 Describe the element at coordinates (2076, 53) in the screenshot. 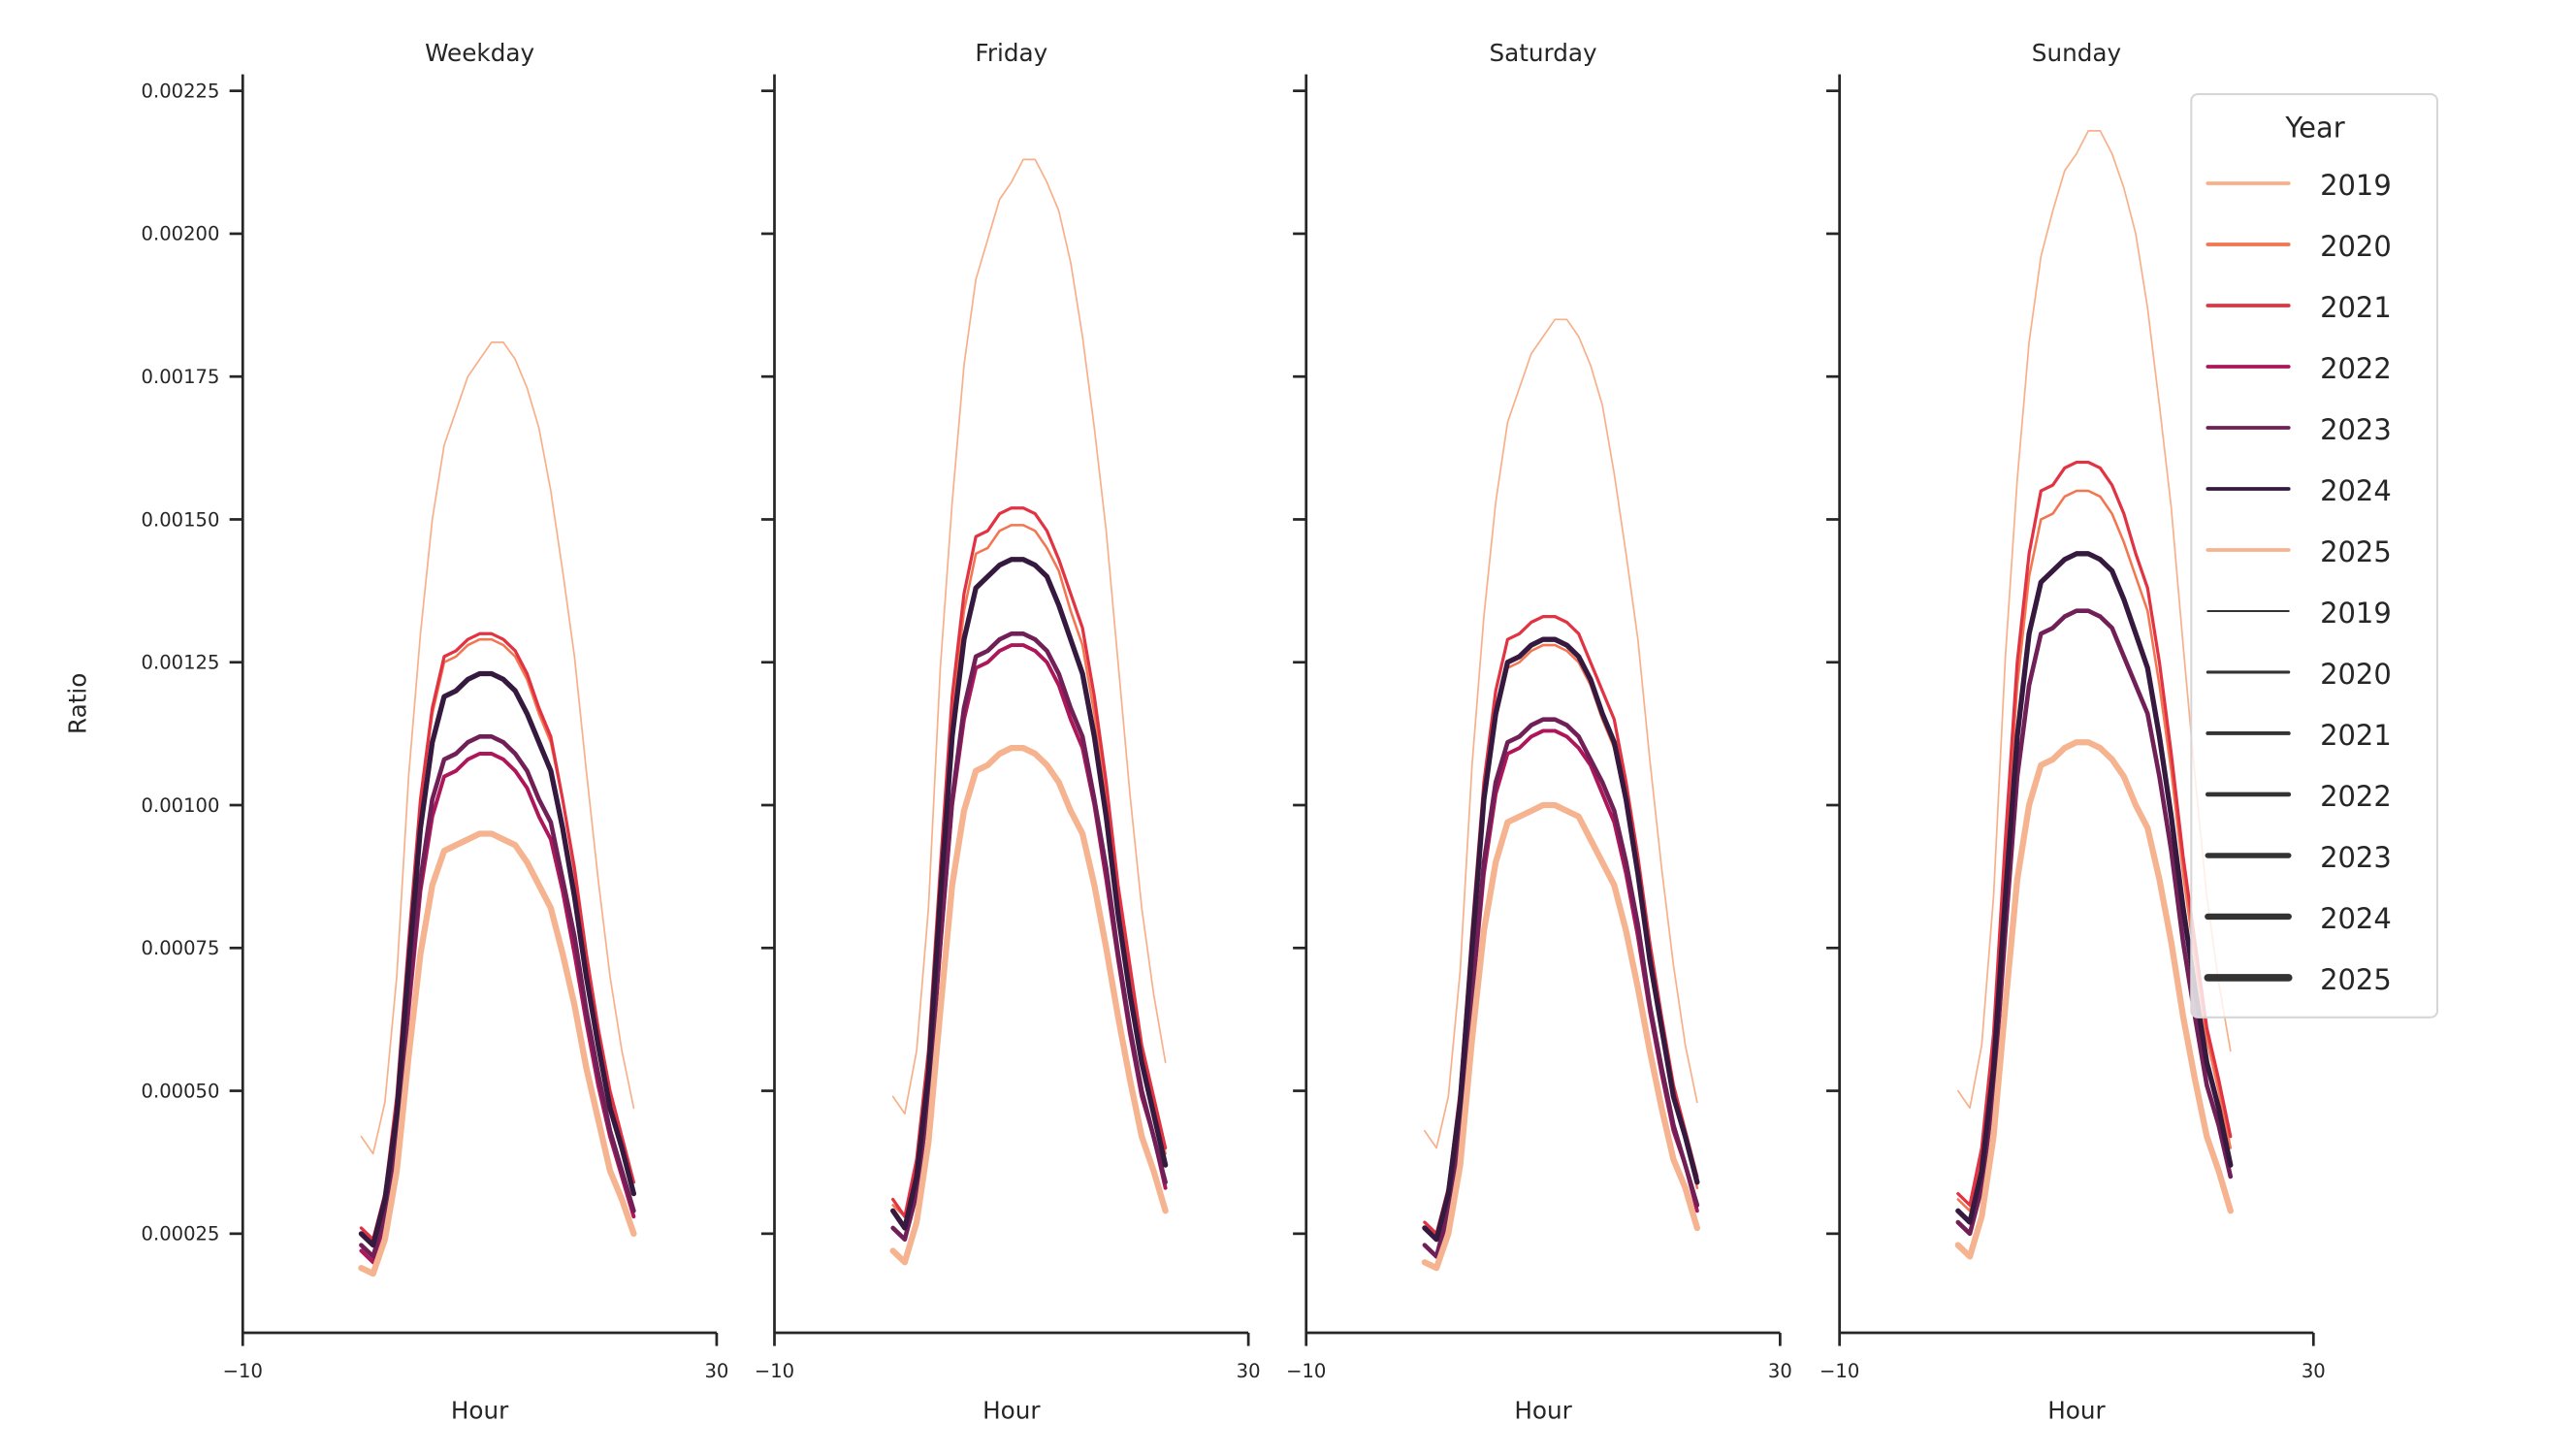

I see `facet-title: Sunday` at that location.